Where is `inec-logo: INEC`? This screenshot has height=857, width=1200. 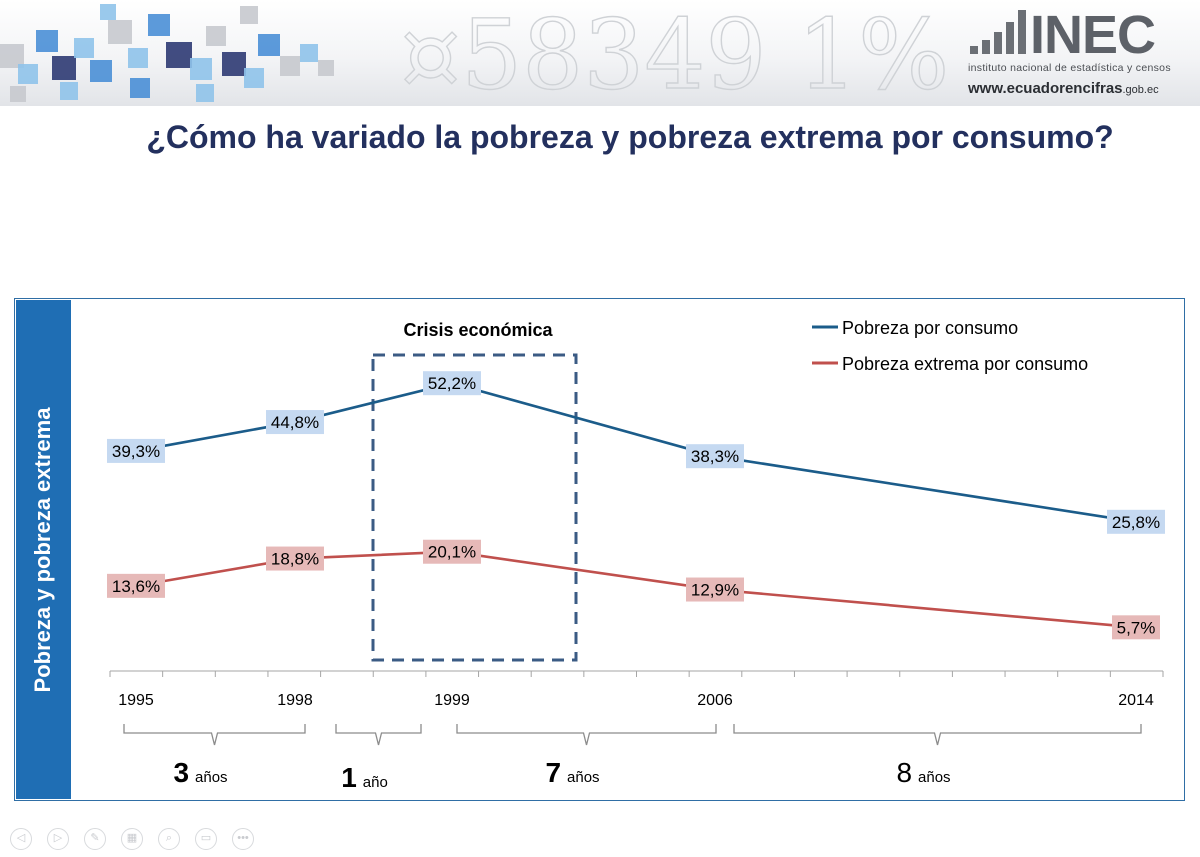
inec-logo: INEC is located at coordinates (1093, 35).